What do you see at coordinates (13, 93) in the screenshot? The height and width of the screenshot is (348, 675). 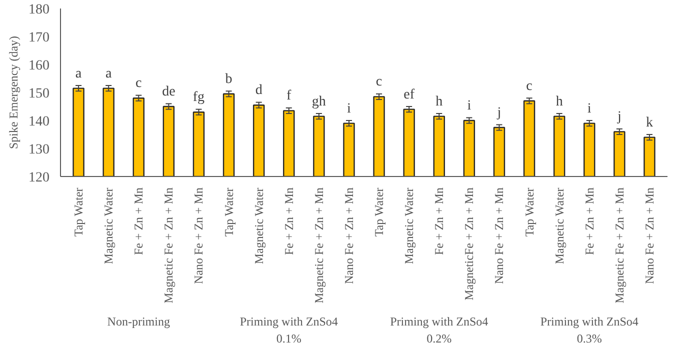 I see `y-axis-title: Spike Emergency (day)` at bounding box center [13, 93].